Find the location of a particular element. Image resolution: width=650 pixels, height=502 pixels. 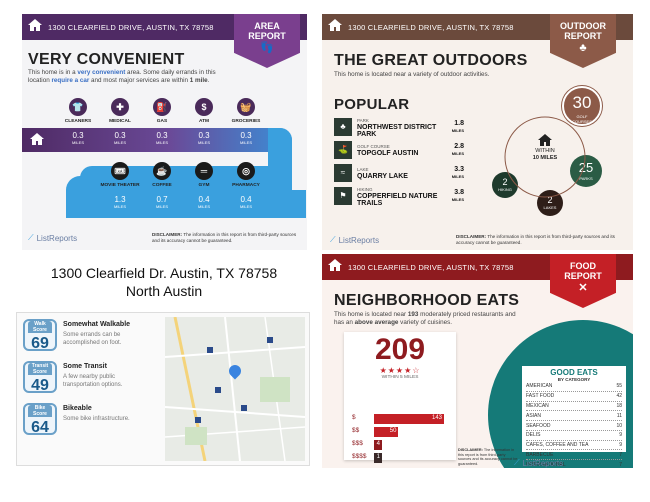

area-logo: ⟋ ListReports is located at coordinates (53, 238).